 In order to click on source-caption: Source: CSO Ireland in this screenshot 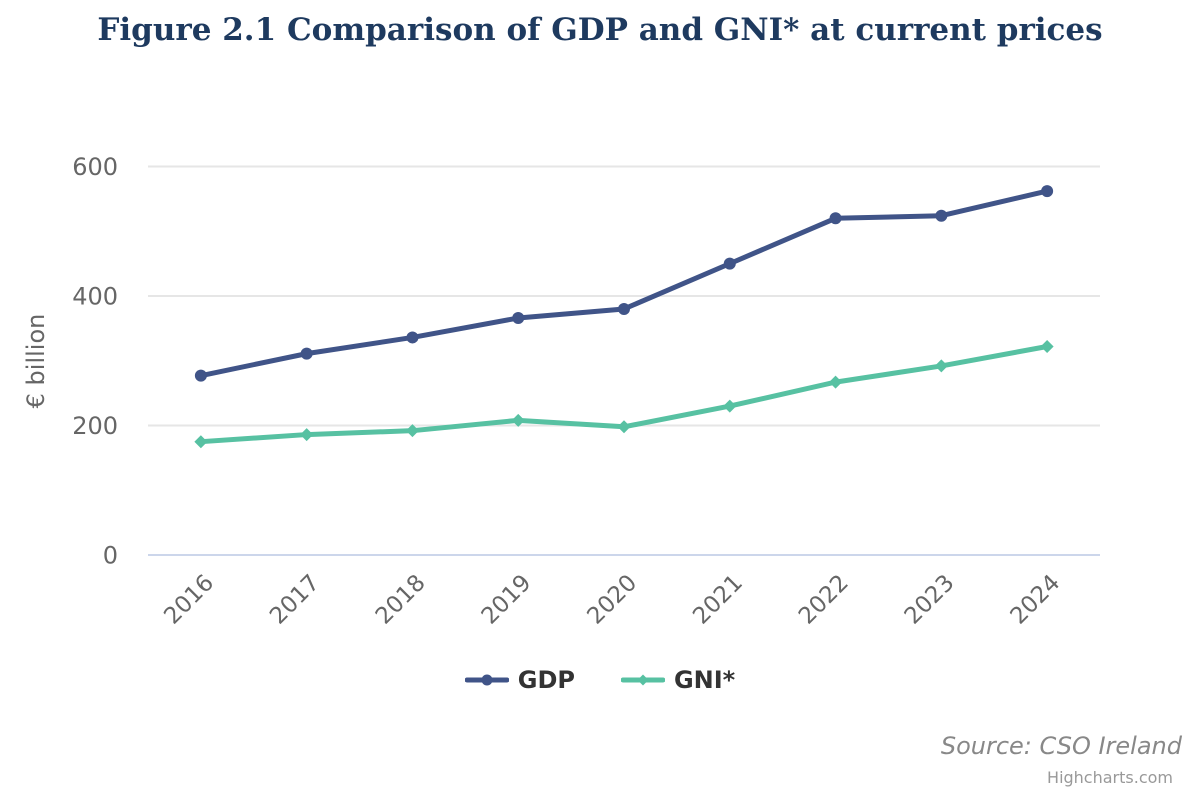, I will do `click(1061, 746)`.